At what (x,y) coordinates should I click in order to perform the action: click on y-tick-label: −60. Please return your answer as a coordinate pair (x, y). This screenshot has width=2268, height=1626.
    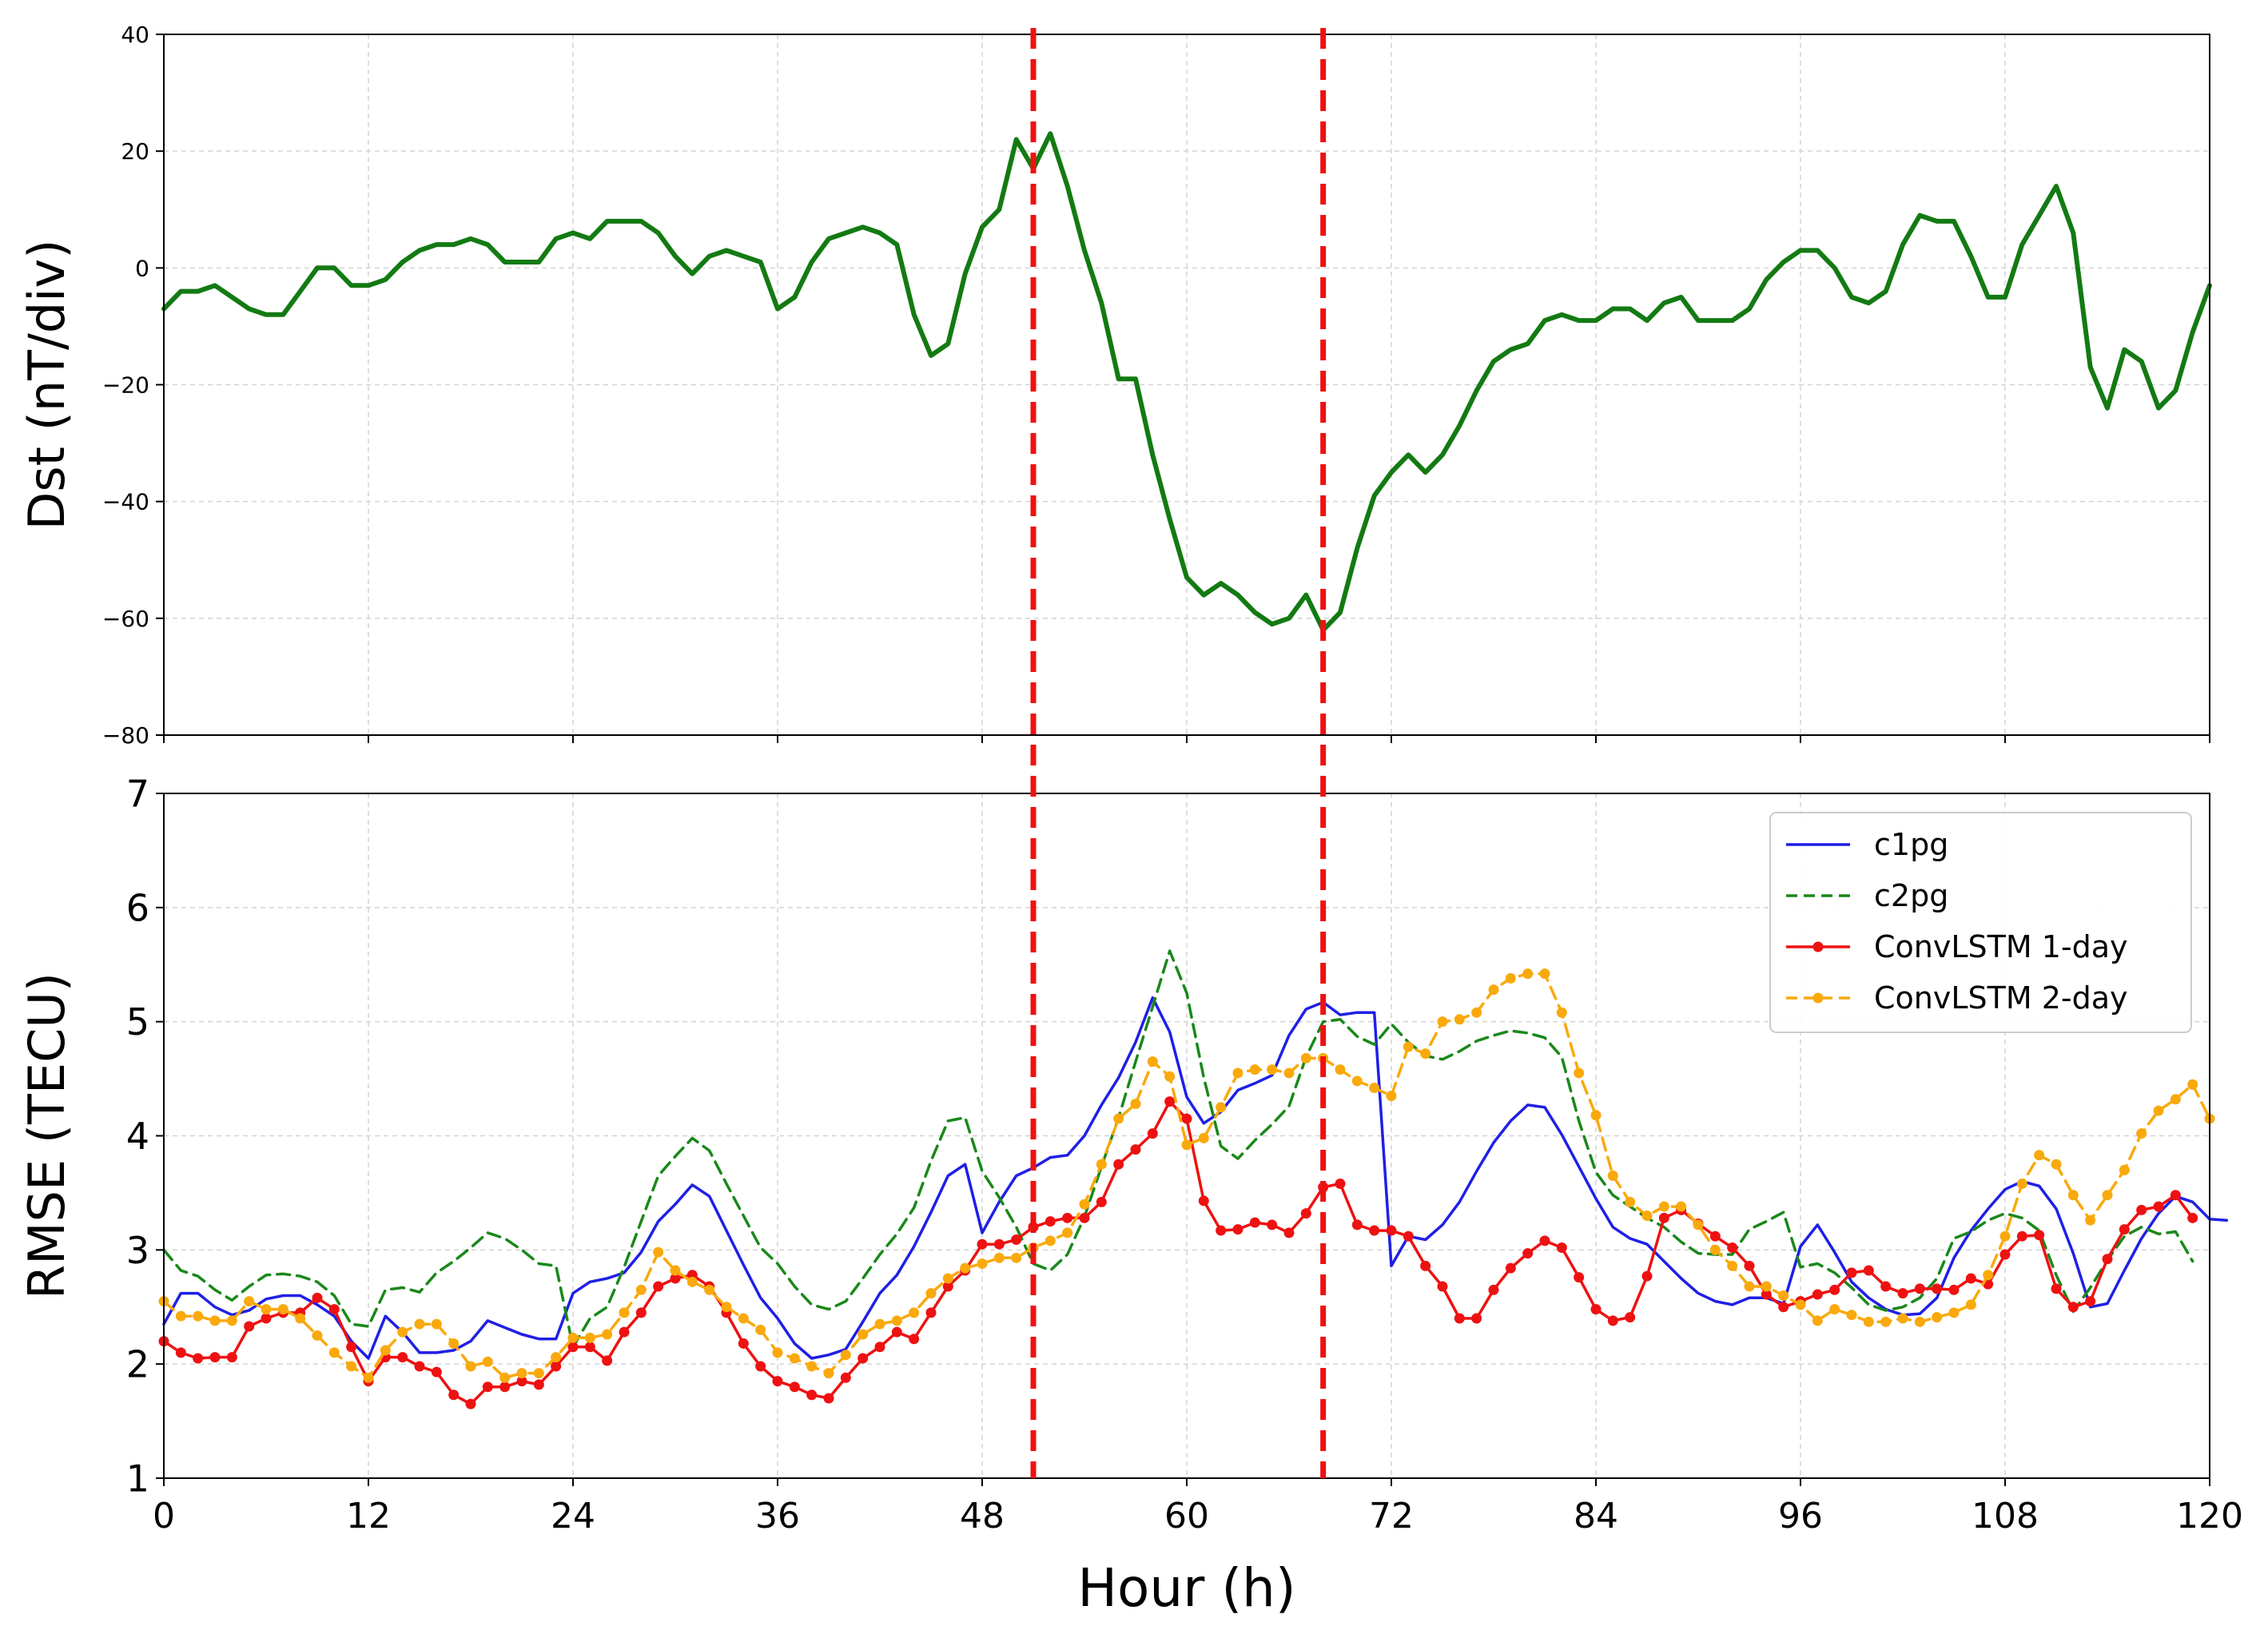
    Looking at the image, I should click on (125, 619).